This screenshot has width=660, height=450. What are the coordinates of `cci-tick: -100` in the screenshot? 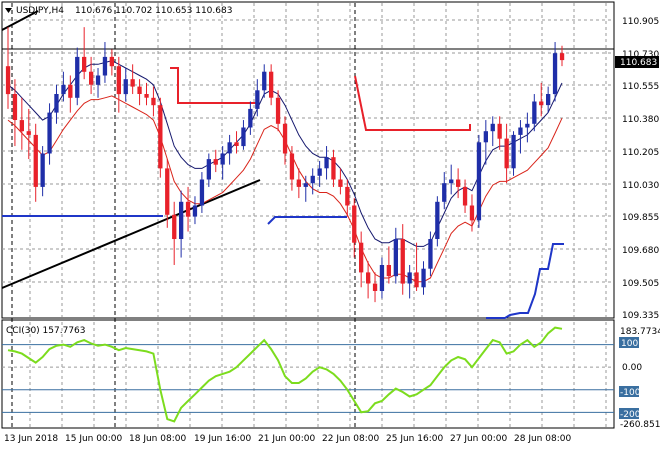 It's located at (630, 393).